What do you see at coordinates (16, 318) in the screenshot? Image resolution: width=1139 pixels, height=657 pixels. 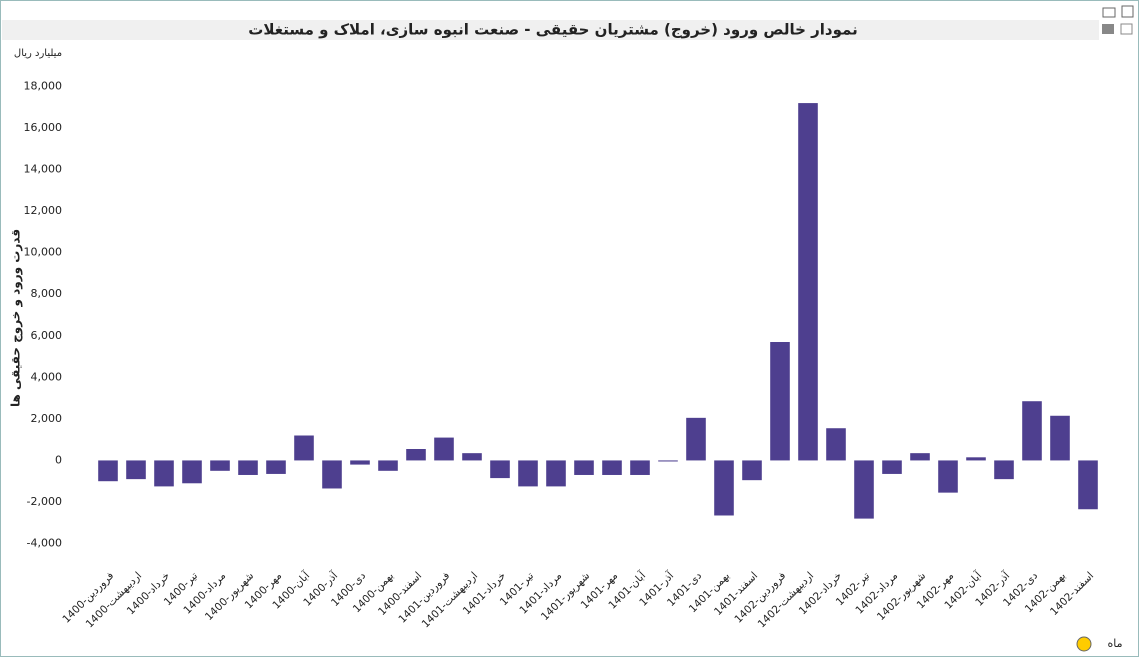 I see `y-axis-label: قدرت ورود و خروج حقیقی ها` at bounding box center [16, 318].